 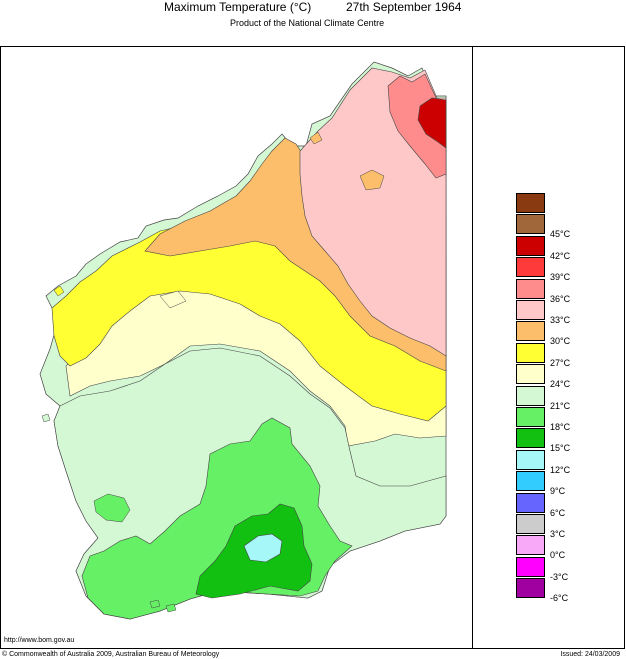 I want to click on legend-label: 30°C, so click(x=560, y=341).